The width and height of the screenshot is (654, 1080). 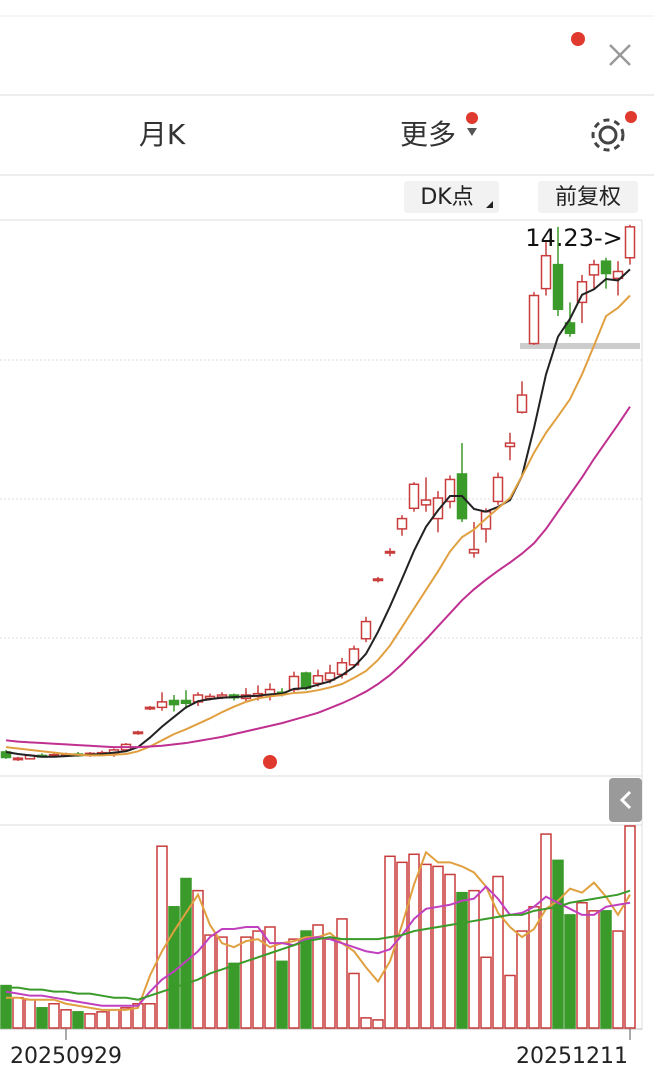 I want to click on settings-button, so click(x=608, y=135).